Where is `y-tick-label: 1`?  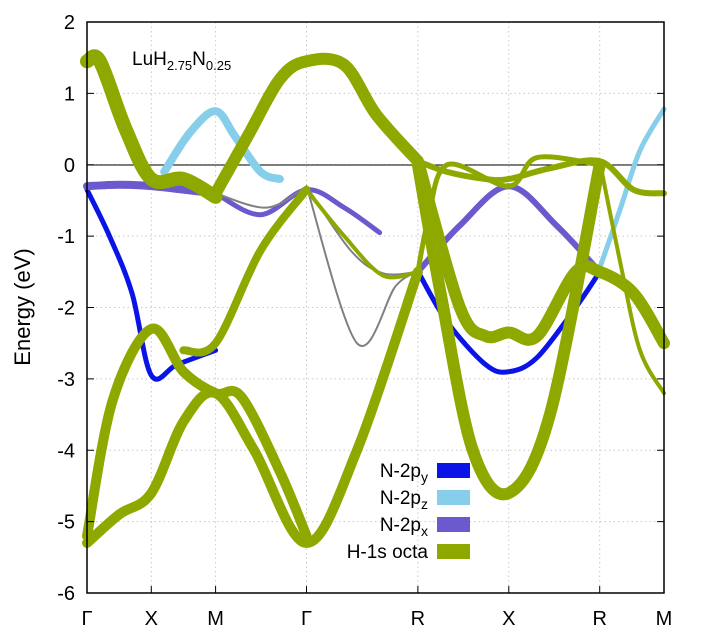 y-tick-label: 1 is located at coordinates (69, 94).